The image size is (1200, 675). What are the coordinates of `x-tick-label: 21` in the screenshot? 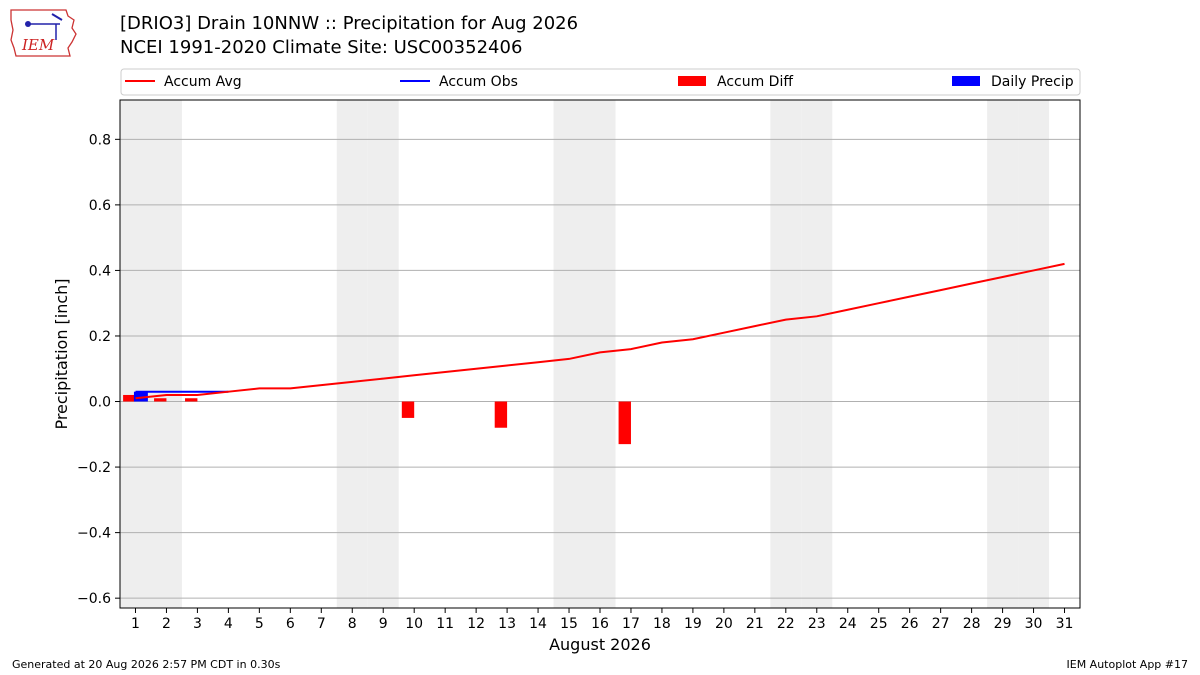 It's located at (755, 624).